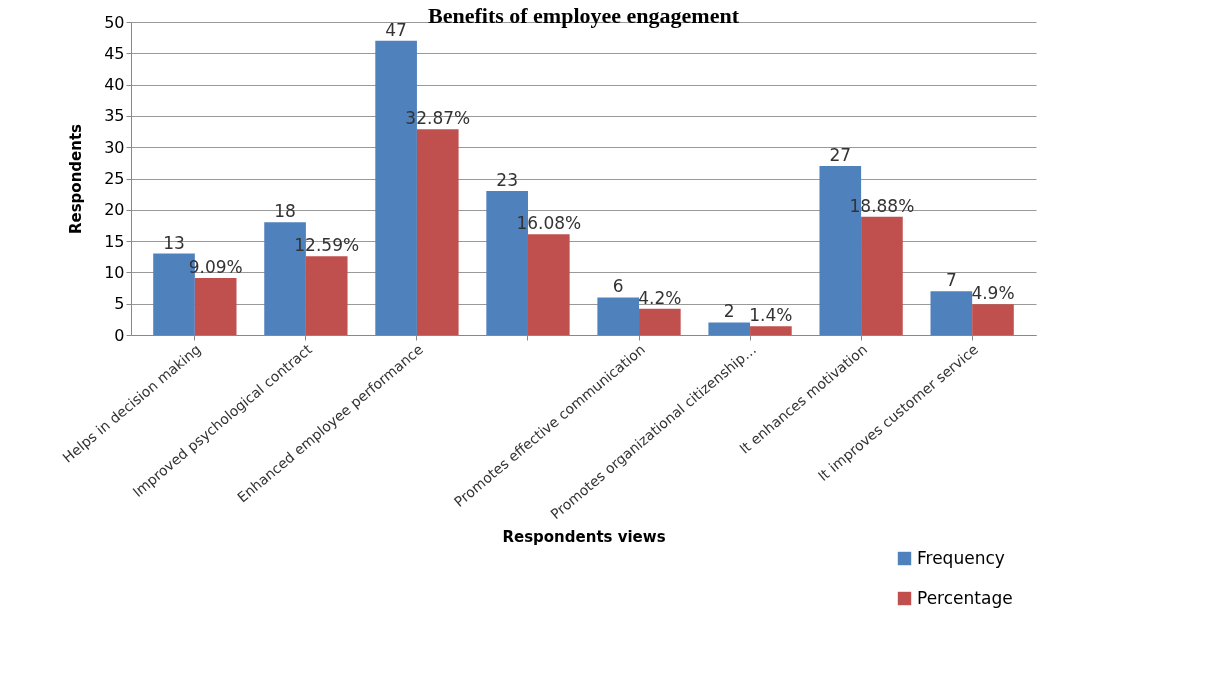 This screenshot has width=1230, height=684. What do you see at coordinates (114, 53) in the screenshot?
I see `y-tick-label: 45` at bounding box center [114, 53].